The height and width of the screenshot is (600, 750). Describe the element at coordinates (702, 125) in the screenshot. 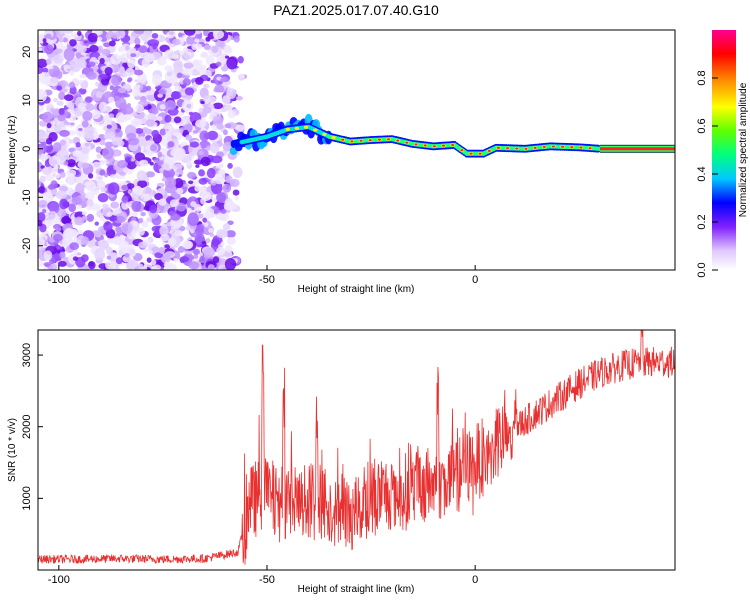

I see `colorbar-tick-label: 0.6` at that location.